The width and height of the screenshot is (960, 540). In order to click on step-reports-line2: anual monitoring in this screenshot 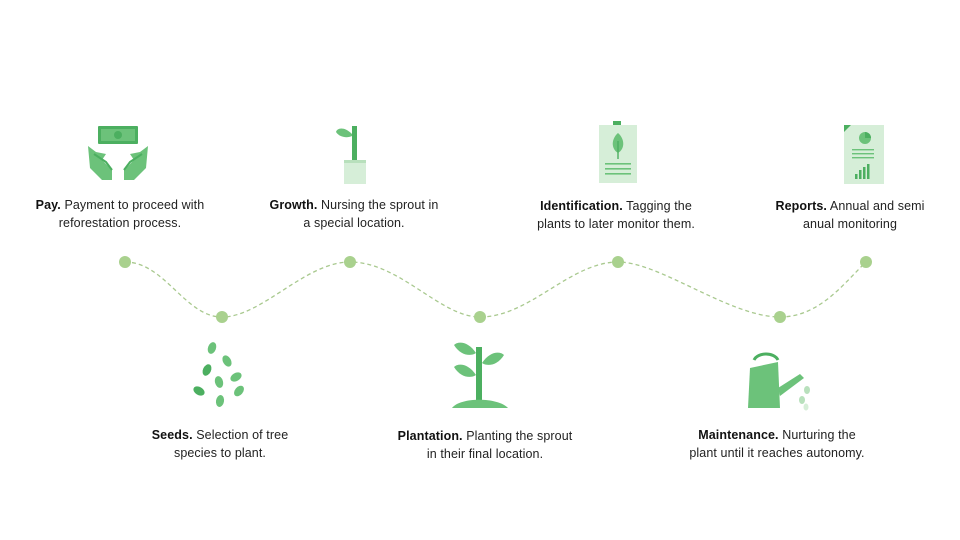, I will do `click(850, 224)`.